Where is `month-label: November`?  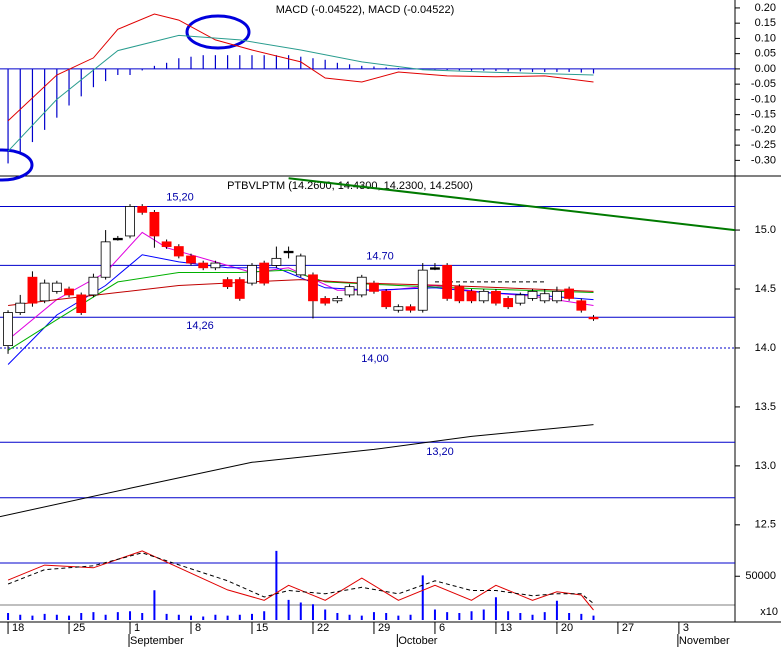 month-label: November is located at coordinates (704, 641).